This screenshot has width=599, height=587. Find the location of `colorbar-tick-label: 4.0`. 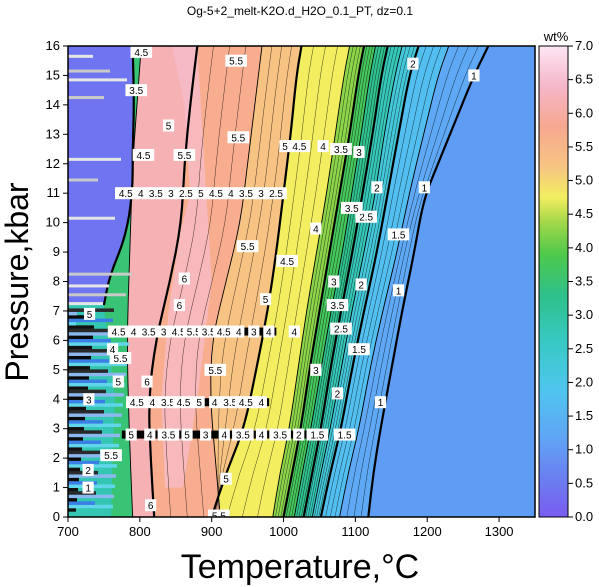

colorbar-tick-label: 4.0 is located at coordinates (584, 247).